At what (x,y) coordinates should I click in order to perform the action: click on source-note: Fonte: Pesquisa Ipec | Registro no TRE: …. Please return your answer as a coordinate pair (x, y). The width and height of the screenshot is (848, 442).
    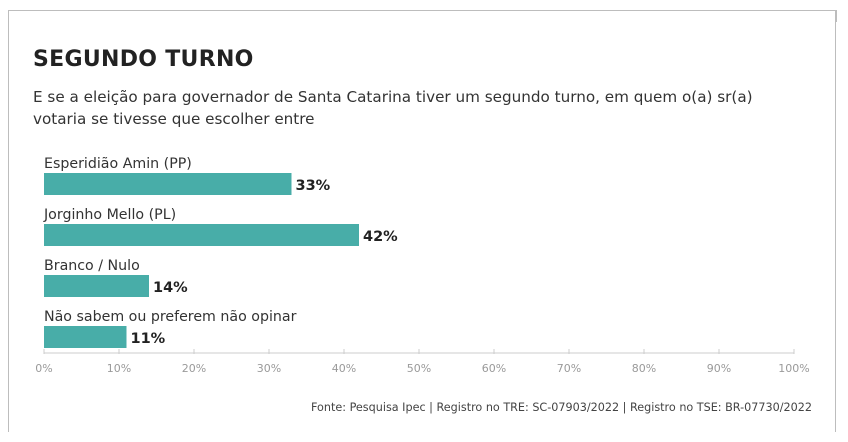
    Looking at the image, I should click on (561, 407).